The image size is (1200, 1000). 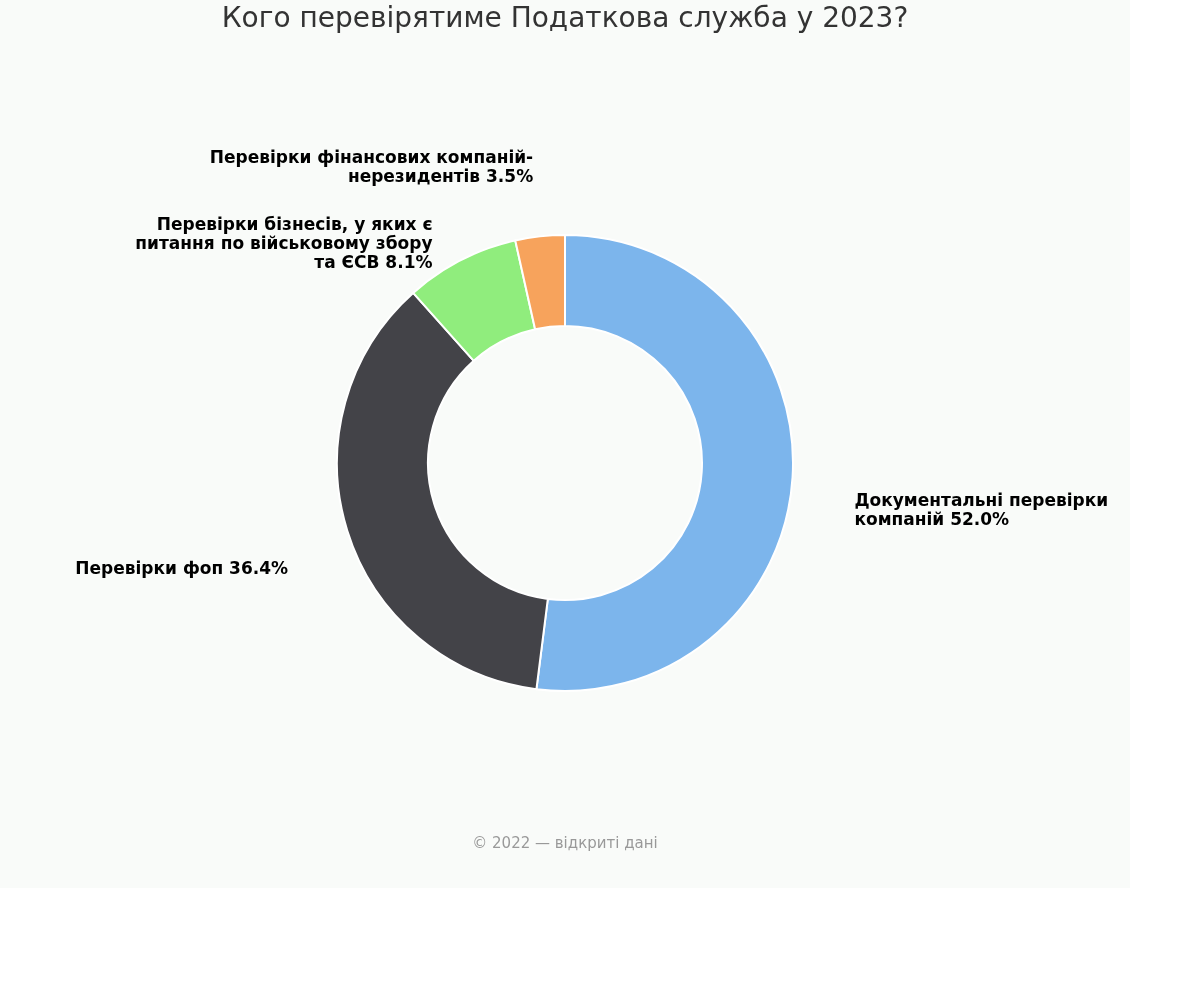 What do you see at coordinates (182, 568) in the screenshot?
I see `slice-label: Перевірки фоп 36.4%` at bounding box center [182, 568].